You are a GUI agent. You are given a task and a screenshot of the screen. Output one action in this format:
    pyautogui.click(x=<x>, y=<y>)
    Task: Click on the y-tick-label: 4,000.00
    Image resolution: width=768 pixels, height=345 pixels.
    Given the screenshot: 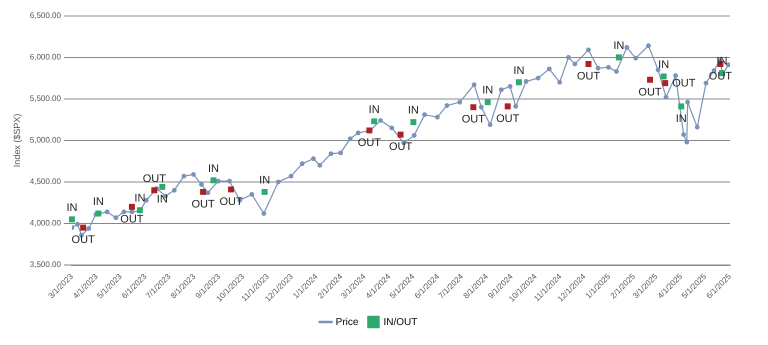 What is the action you would take?
    pyautogui.click(x=46, y=223)
    